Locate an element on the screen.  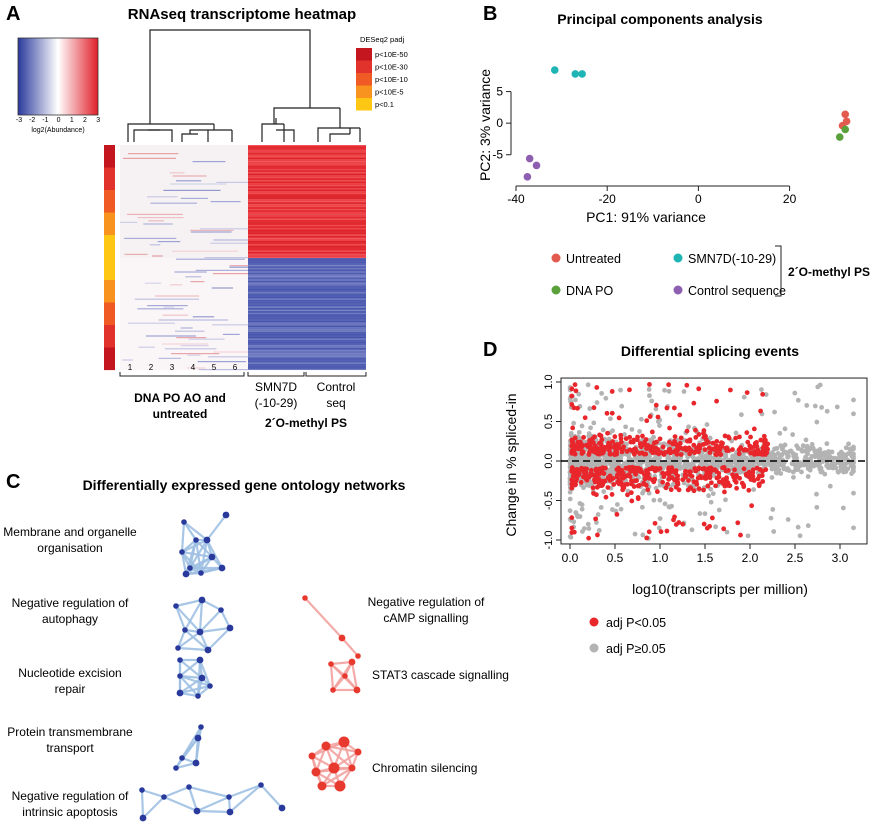
splicing-axes: 0.0 0.5 1.0 1.5 2.0 2.5 3.0 -1.0 -0.5 0.0 0.5 1.0 is located at coordinates (696, 469).